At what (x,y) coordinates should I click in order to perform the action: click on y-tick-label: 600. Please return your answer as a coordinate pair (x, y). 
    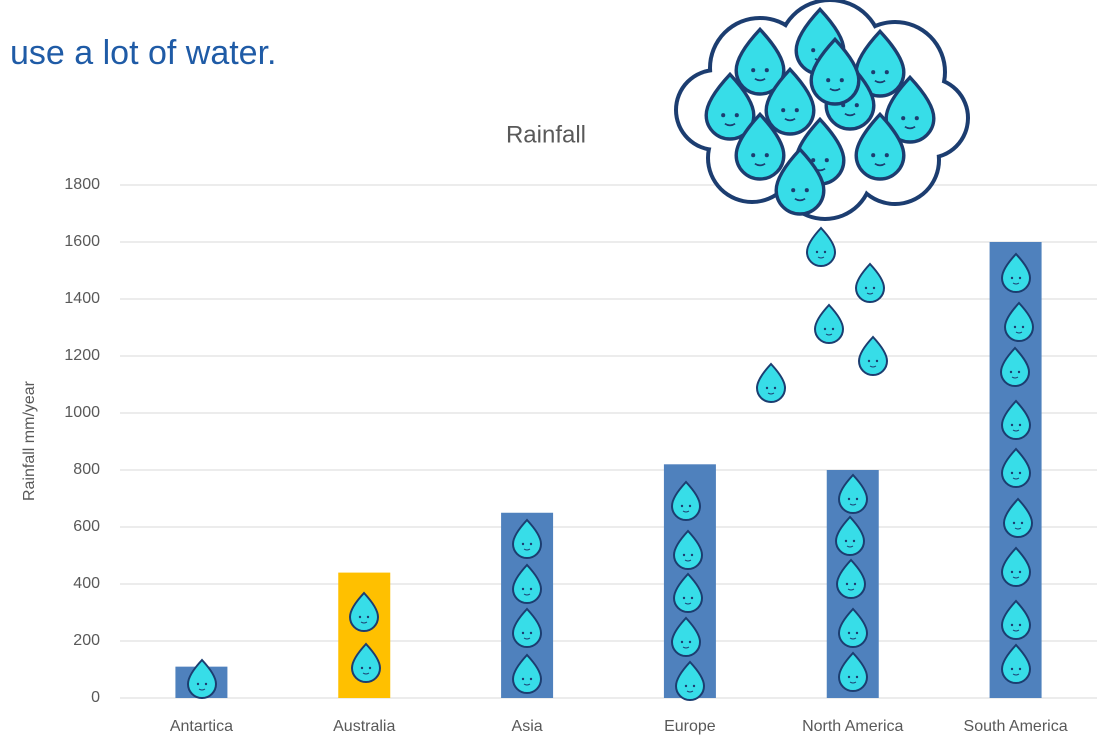
    Looking at the image, I should click on (86, 526).